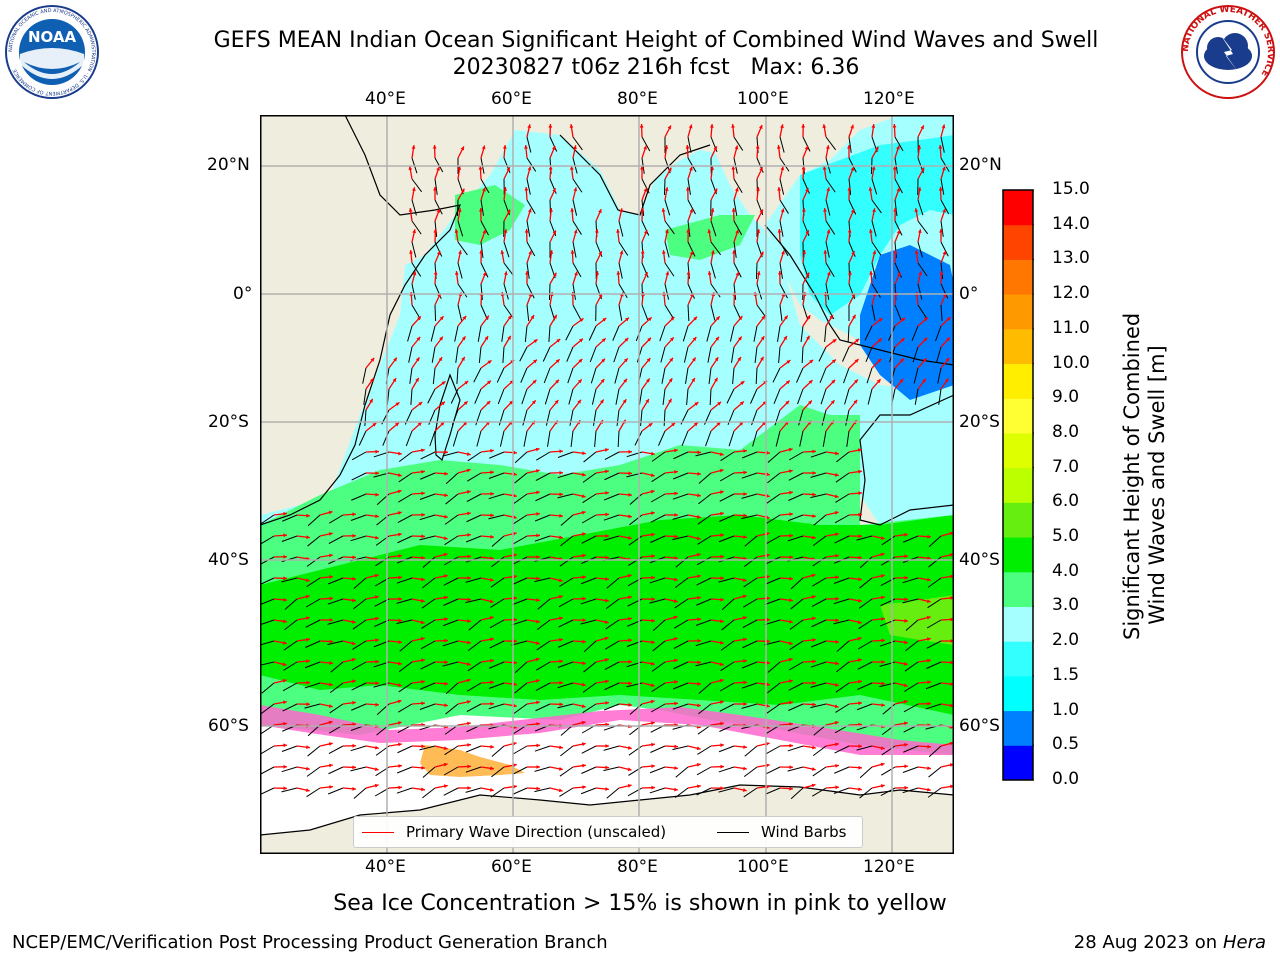 The width and height of the screenshot is (1280, 960). I want to click on coastline-australia, so click(906, 460).